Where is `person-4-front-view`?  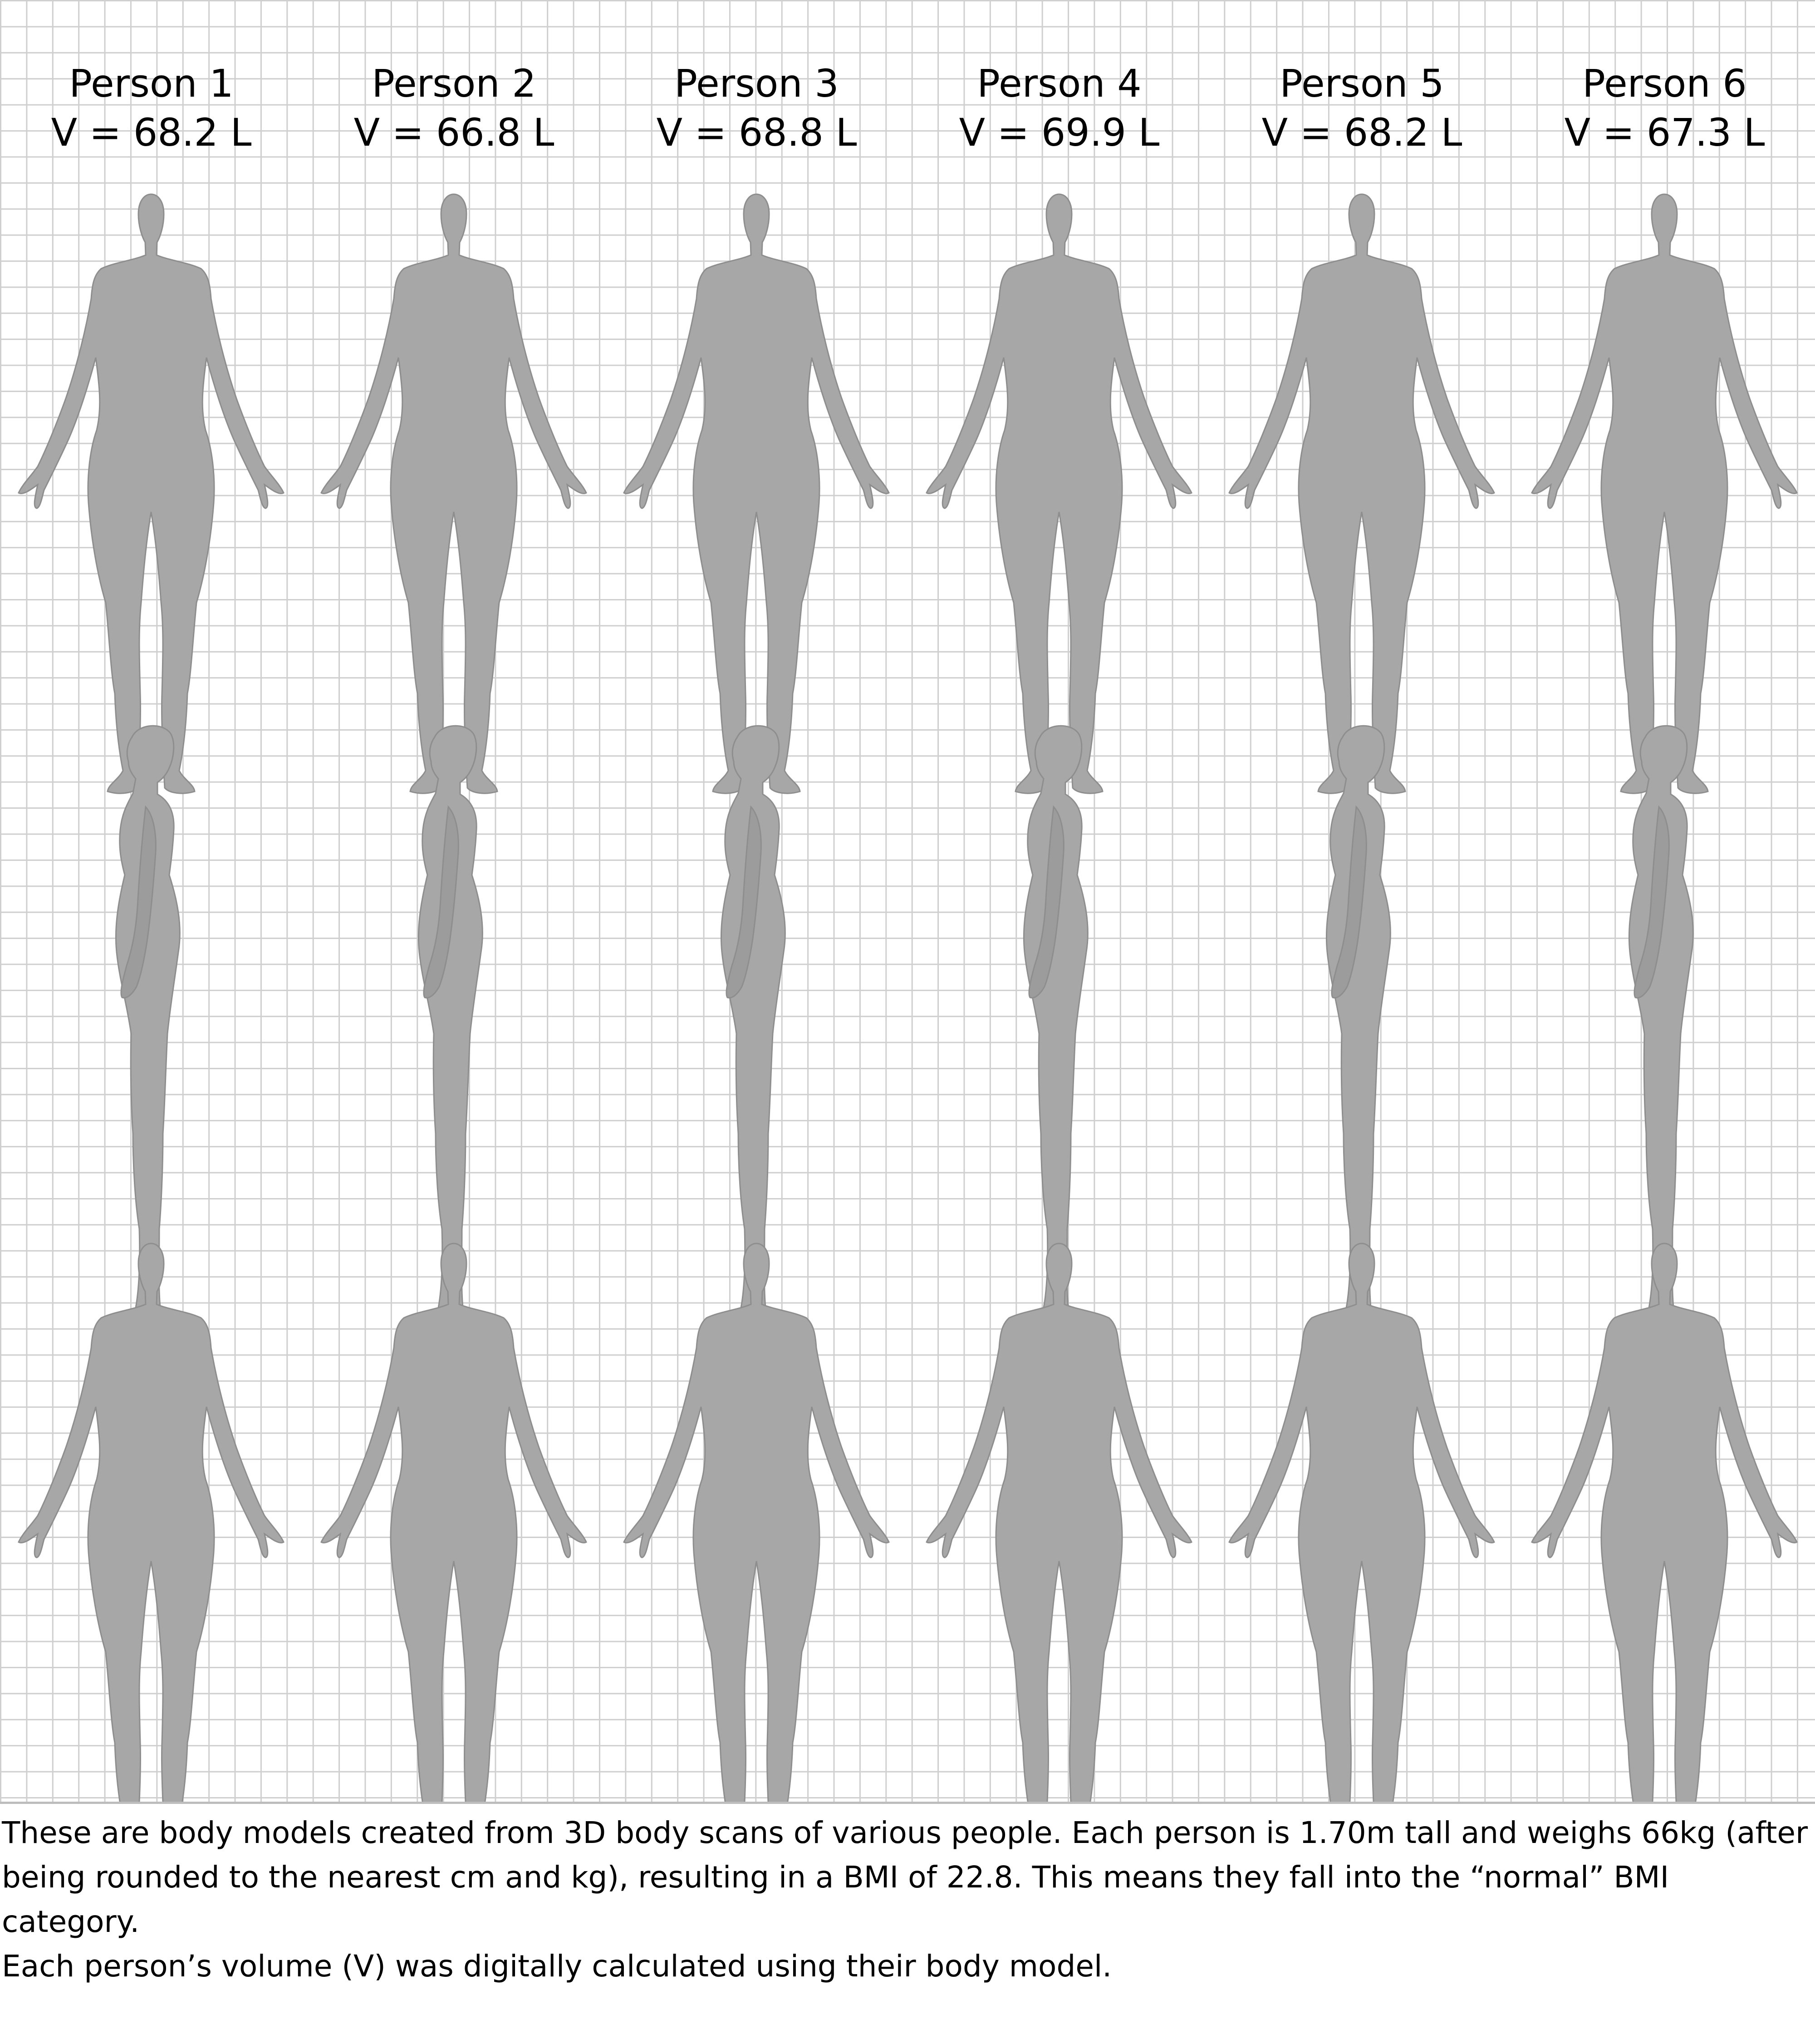 person-4-front-view is located at coordinates (1059, 493).